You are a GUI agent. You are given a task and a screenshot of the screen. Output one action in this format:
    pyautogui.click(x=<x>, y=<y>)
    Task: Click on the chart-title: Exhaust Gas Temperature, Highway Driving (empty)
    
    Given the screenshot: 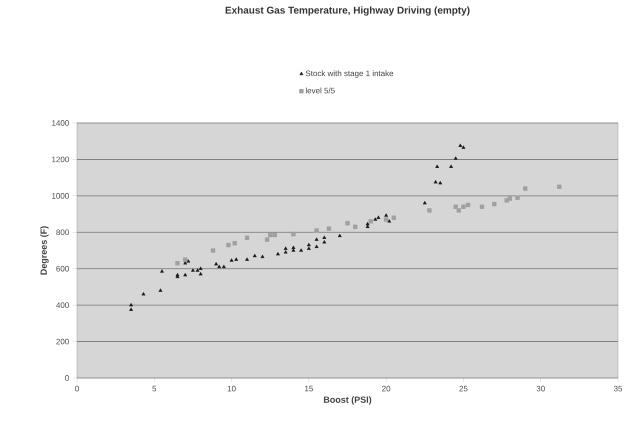 What is the action you would take?
    pyautogui.click(x=348, y=11)
    